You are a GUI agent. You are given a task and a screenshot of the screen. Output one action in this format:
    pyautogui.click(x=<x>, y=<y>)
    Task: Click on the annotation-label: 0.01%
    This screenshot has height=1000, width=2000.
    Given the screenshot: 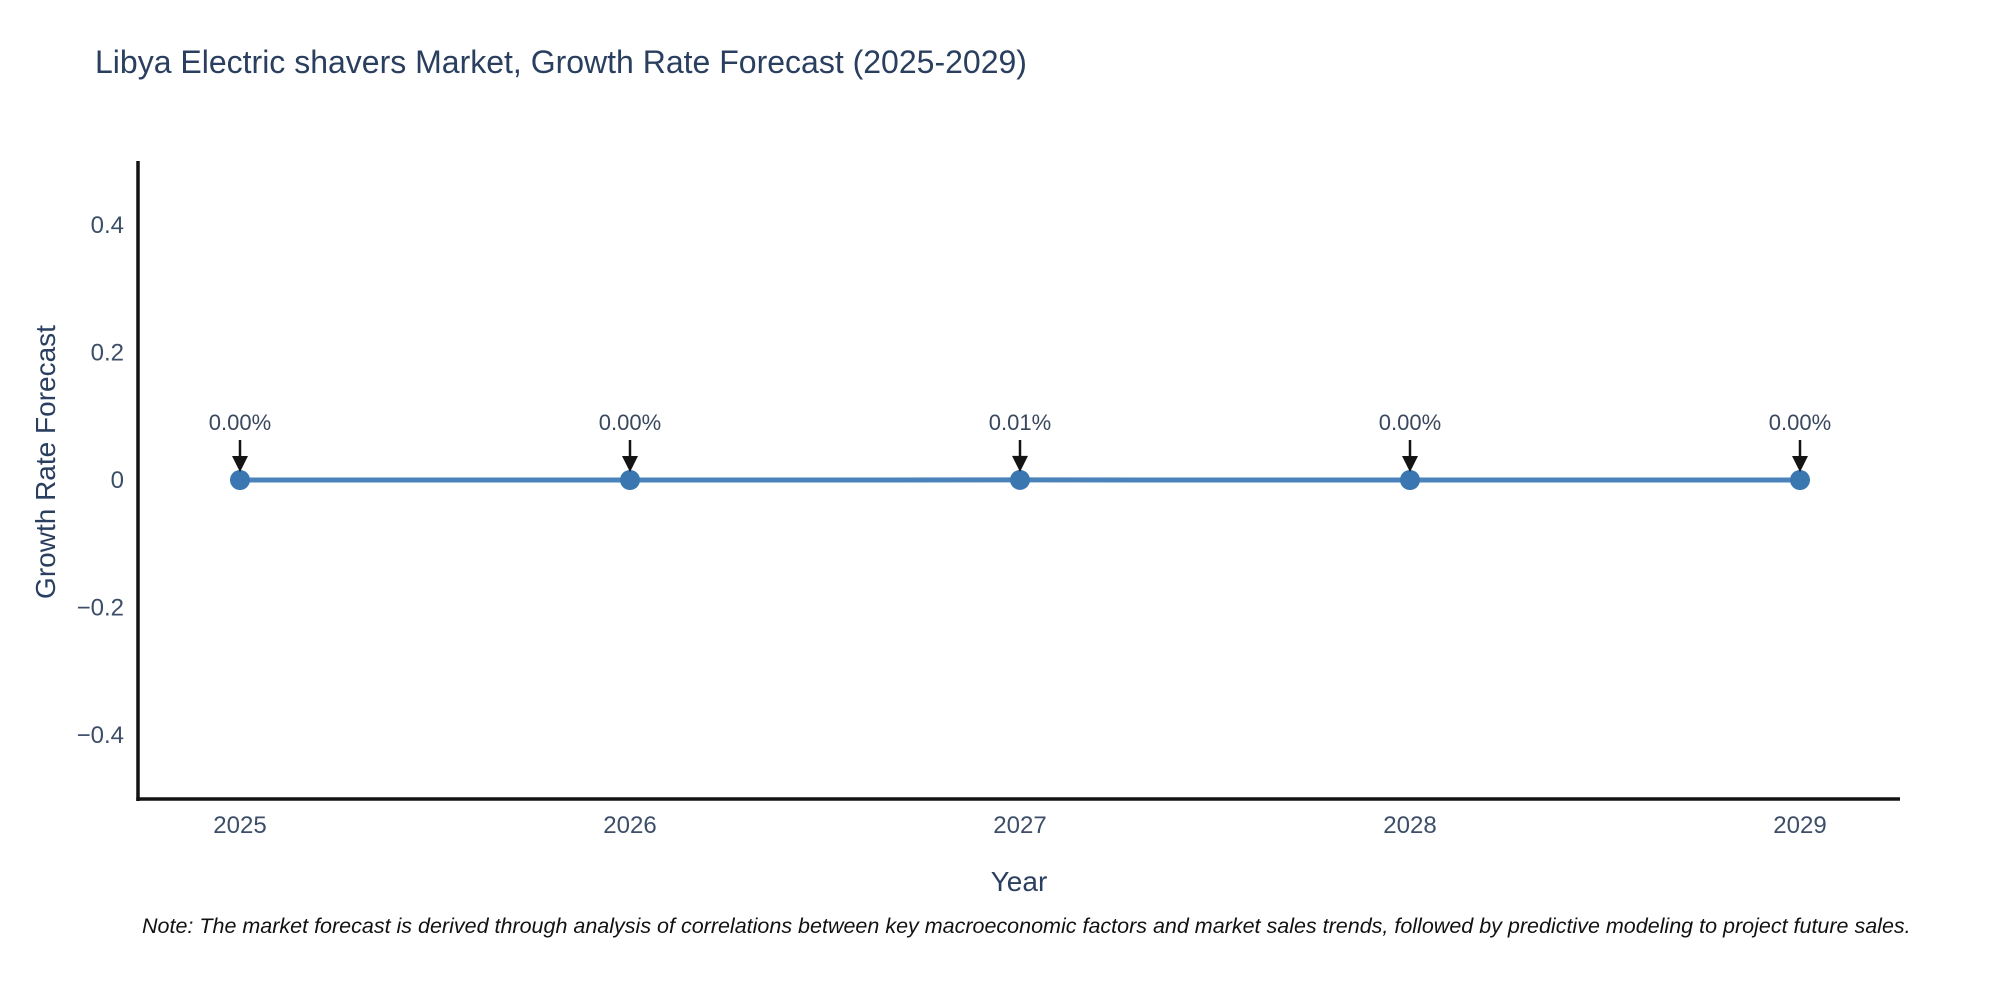 What is the action you would take?
    pyautogui.click(x=1020, y=422)
    